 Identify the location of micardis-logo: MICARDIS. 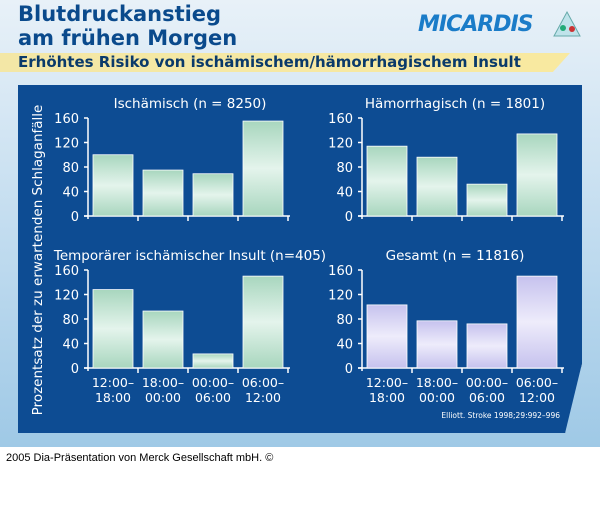
(475, 24).